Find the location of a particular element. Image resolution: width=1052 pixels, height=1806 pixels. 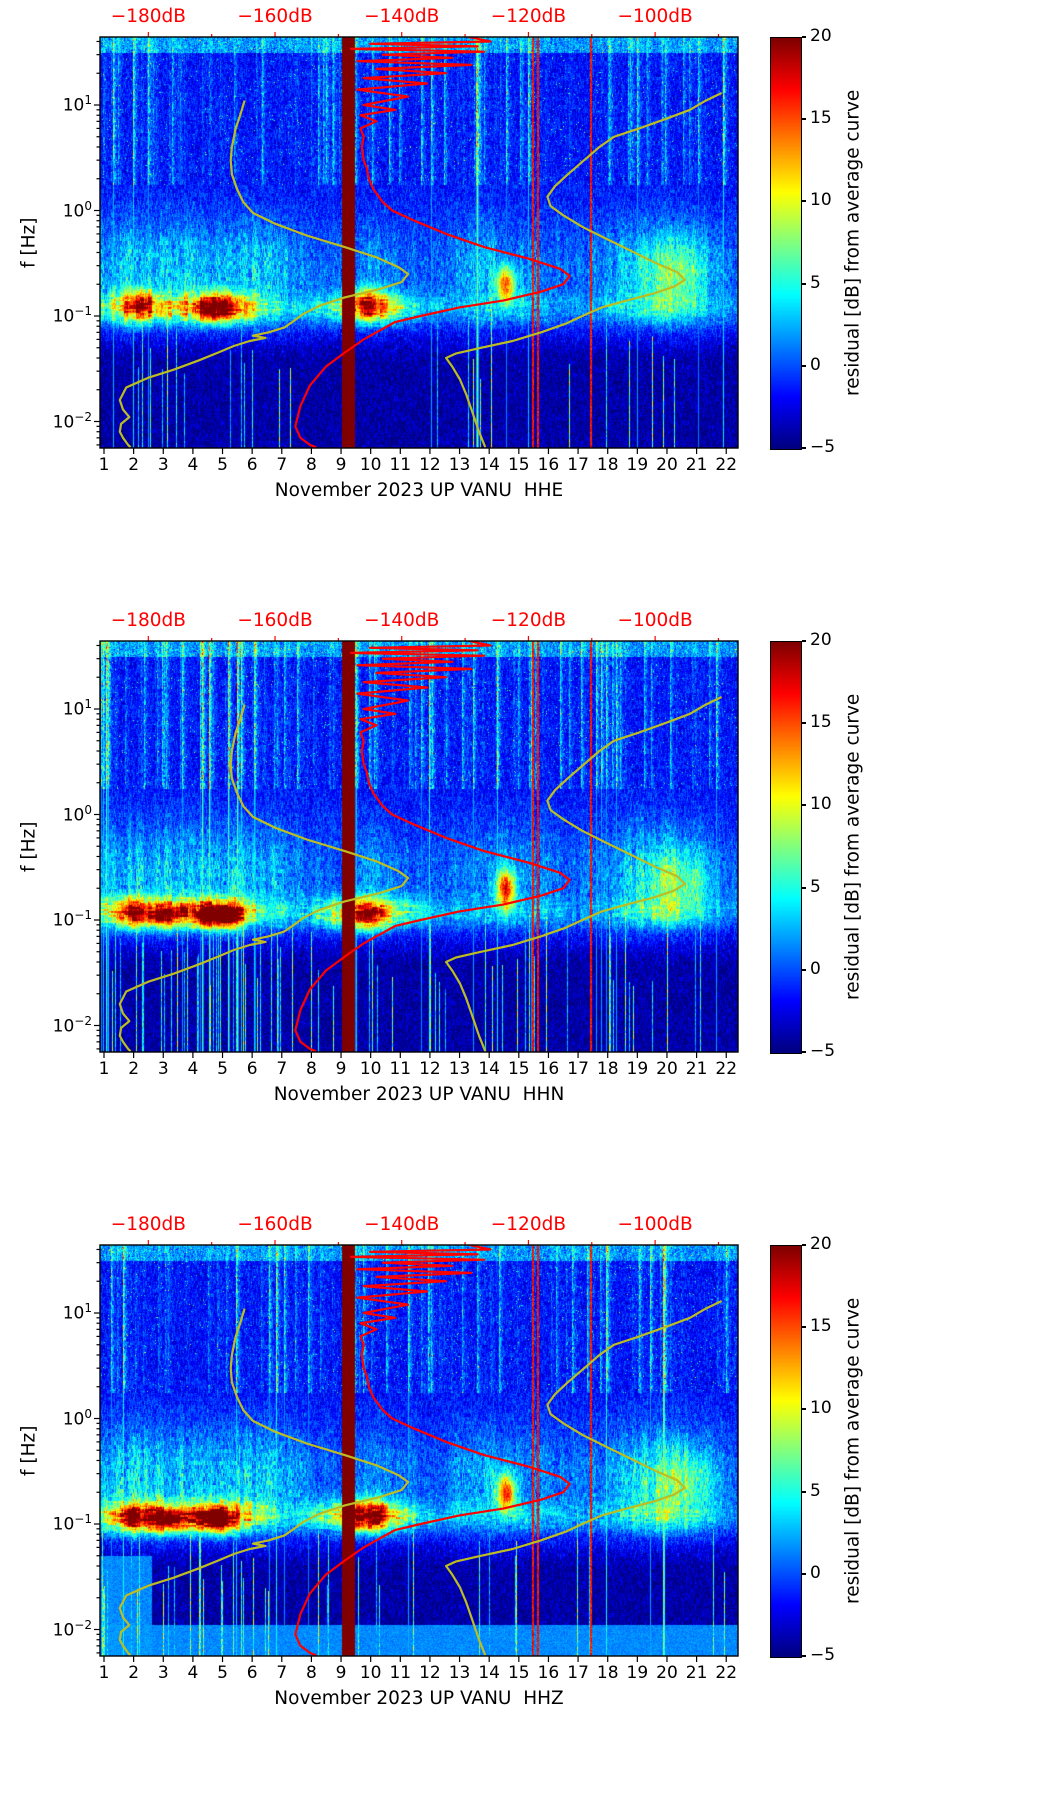

plot-area-hhe is located at coordinates (416, 243).